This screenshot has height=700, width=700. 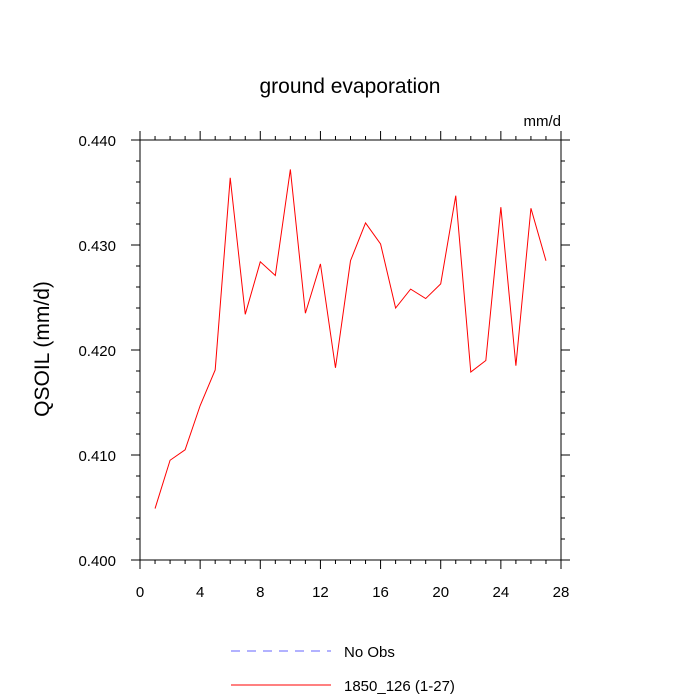 I want to click on y-tick-label: 0.400, so click(x=97, y=561).